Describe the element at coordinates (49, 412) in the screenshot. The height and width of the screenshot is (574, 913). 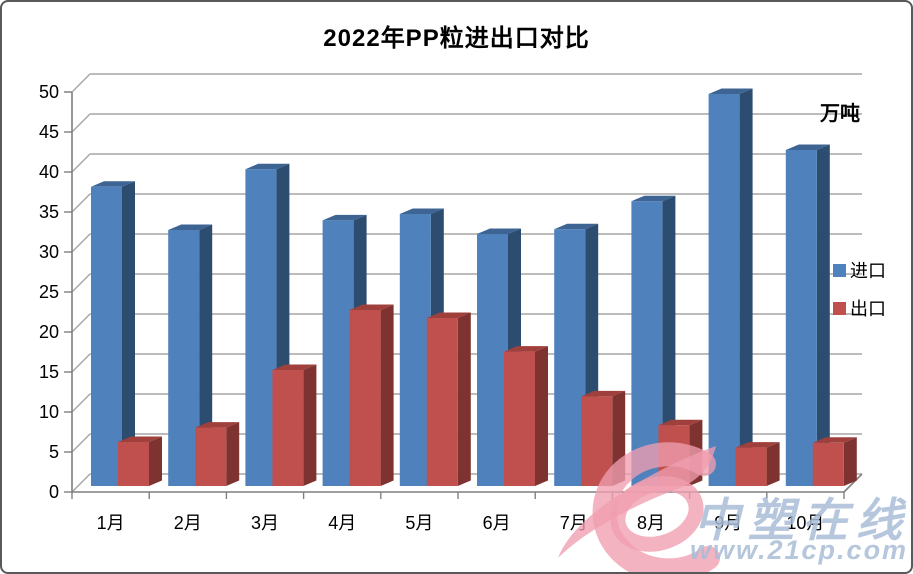
I see `y-axis-label: 10` at that location.